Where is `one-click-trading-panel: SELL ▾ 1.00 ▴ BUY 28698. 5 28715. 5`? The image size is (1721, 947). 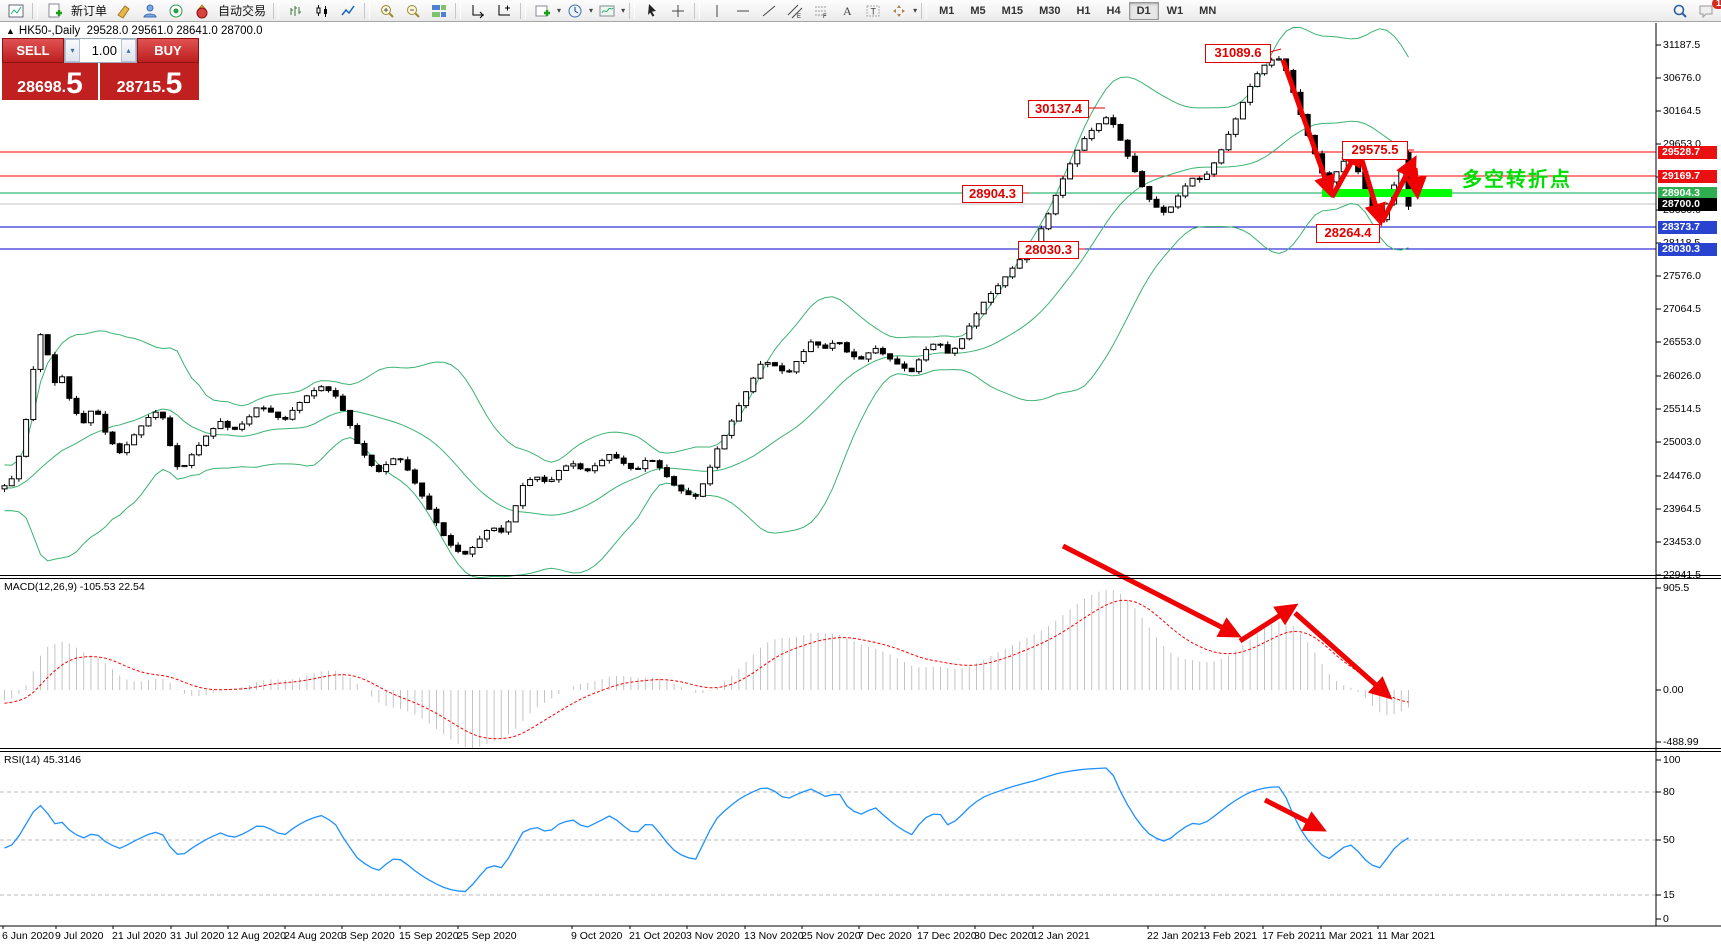 one-click-trading-panel: SELL ▾ 1.00 ▴ BUY 28698. 5 28715. 5 is located at coordinates (100, 69).